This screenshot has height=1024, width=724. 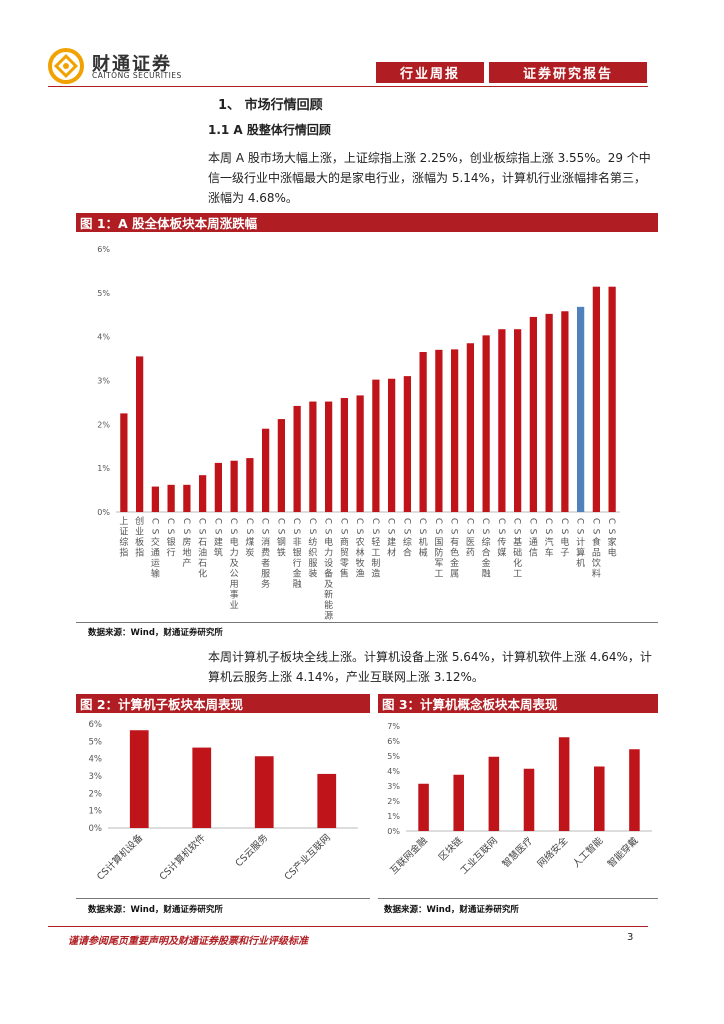 What do you see at coordinates (391, 542) in the screenshot?
I see `x-tick-label-char: 建` at bounding box center [391, 542].